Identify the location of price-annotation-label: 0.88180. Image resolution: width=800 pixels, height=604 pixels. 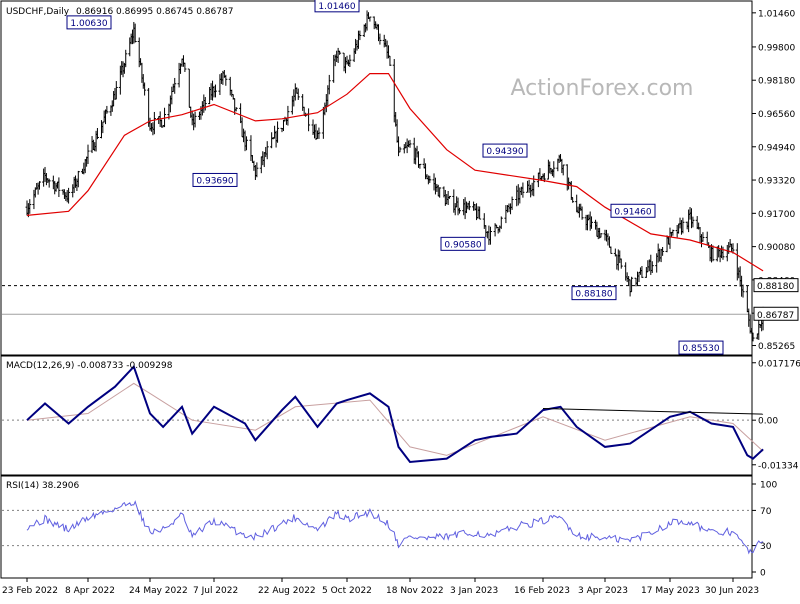
(593, 295).